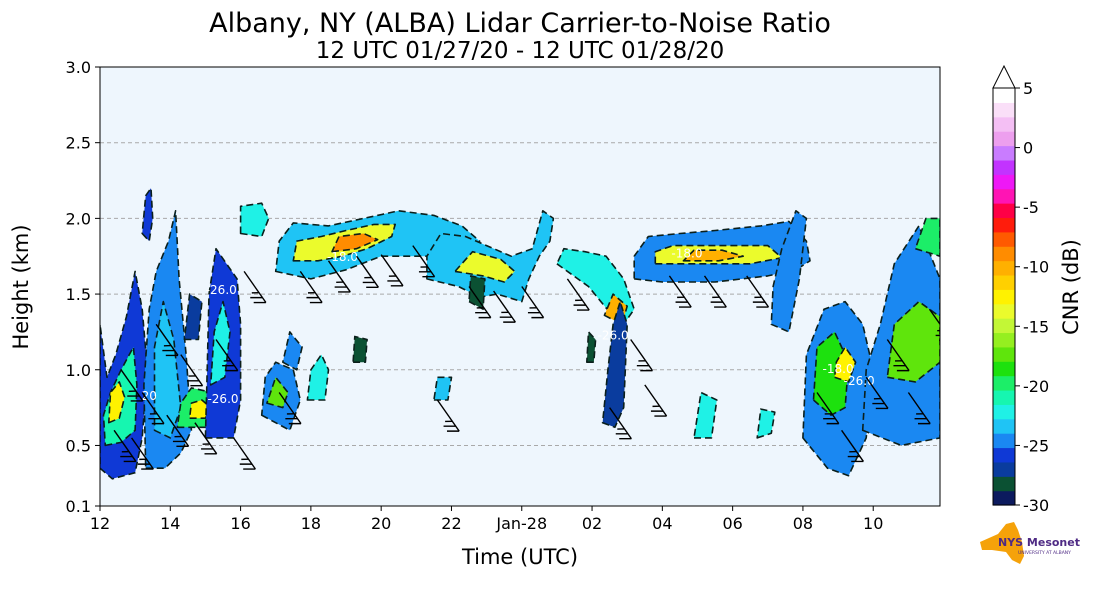 This screenshot has height=604, width=1093. What do you see at coordinates (78, 294) in the screenshot?
I see `y-tick-label: 1.5` at bounding box center [78, 294].